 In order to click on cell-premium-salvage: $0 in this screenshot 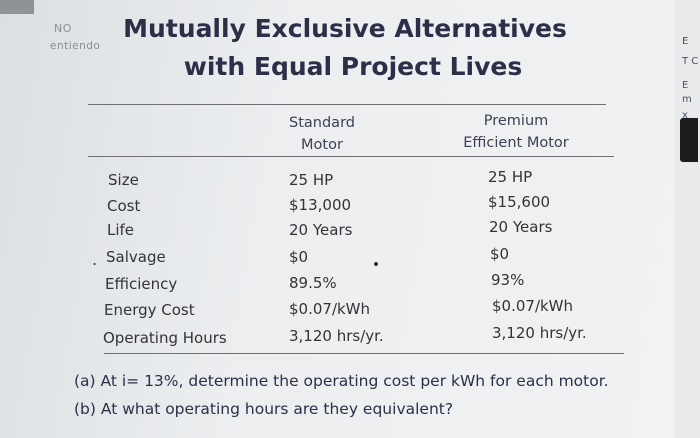, I will do `click(500, 254)`.